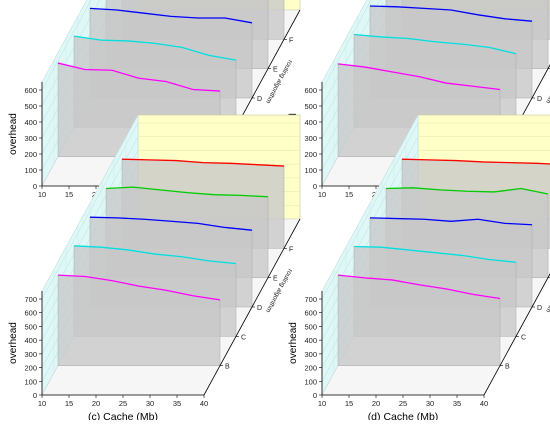 The image size is (550, 425). I want to click on panel-caption: (d) Cache (Mb), so click(403, 415).